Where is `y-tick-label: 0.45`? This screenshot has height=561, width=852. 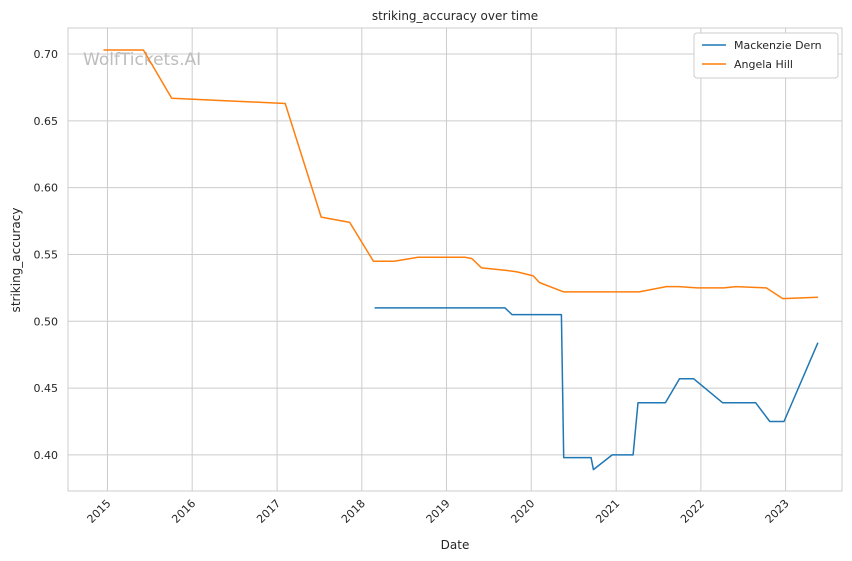
y-tick-label: 0.45 is located at coordinates (46, 388).